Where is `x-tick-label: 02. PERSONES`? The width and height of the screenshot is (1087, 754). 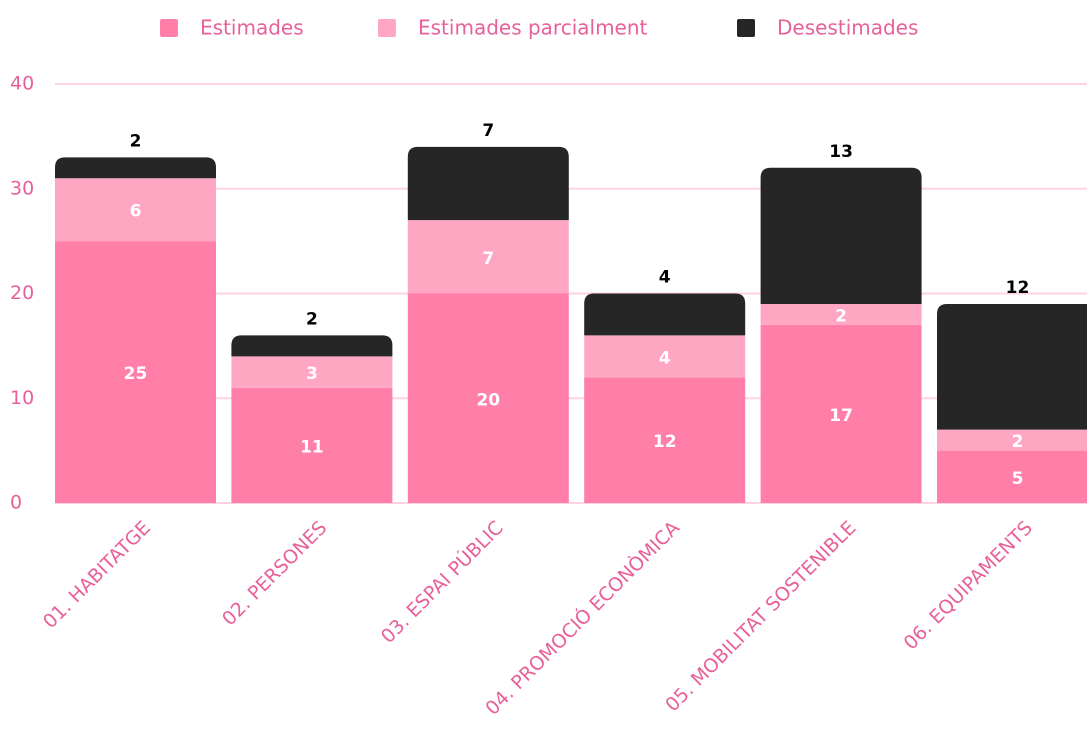
x-tick-label: 02. PERSONES is located at coordinates (274, 573).